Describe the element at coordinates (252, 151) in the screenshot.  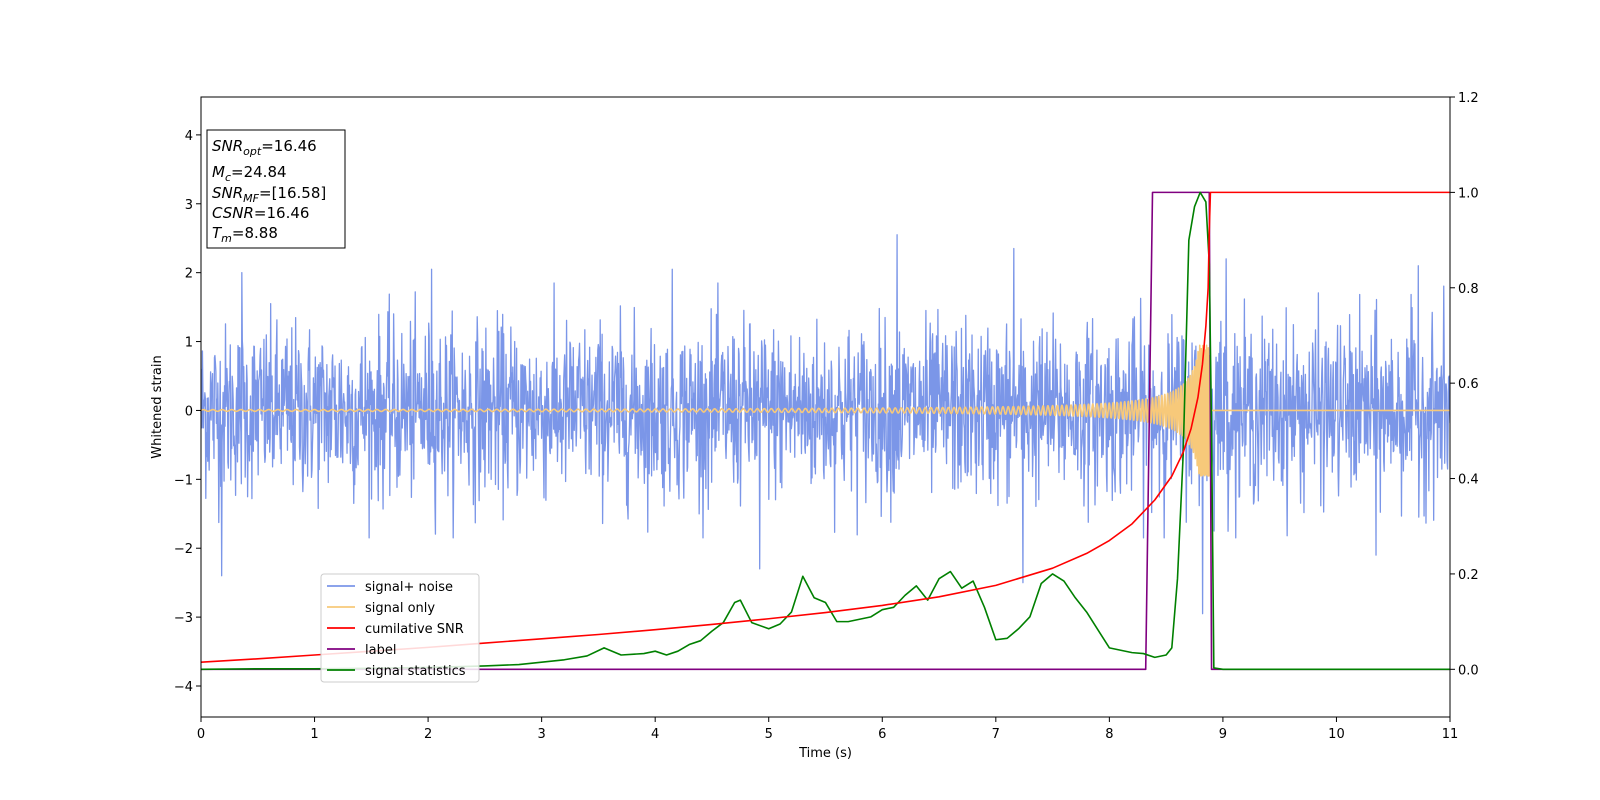
I see `info-subscript: opt` at that location.